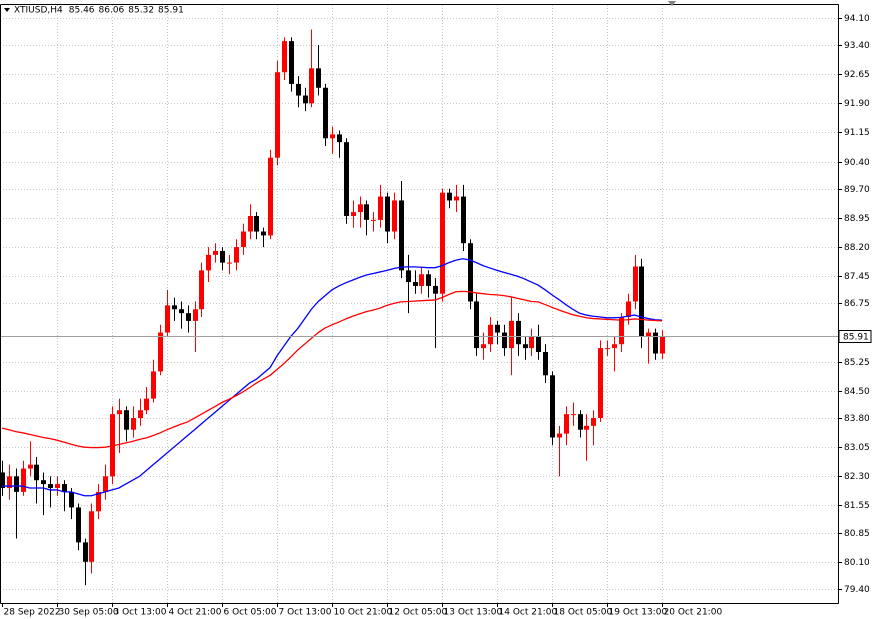 This screenshot has height=619, width=872. I want to click on x-tick-label: 10 Oct 21:00, so click(363, 613).